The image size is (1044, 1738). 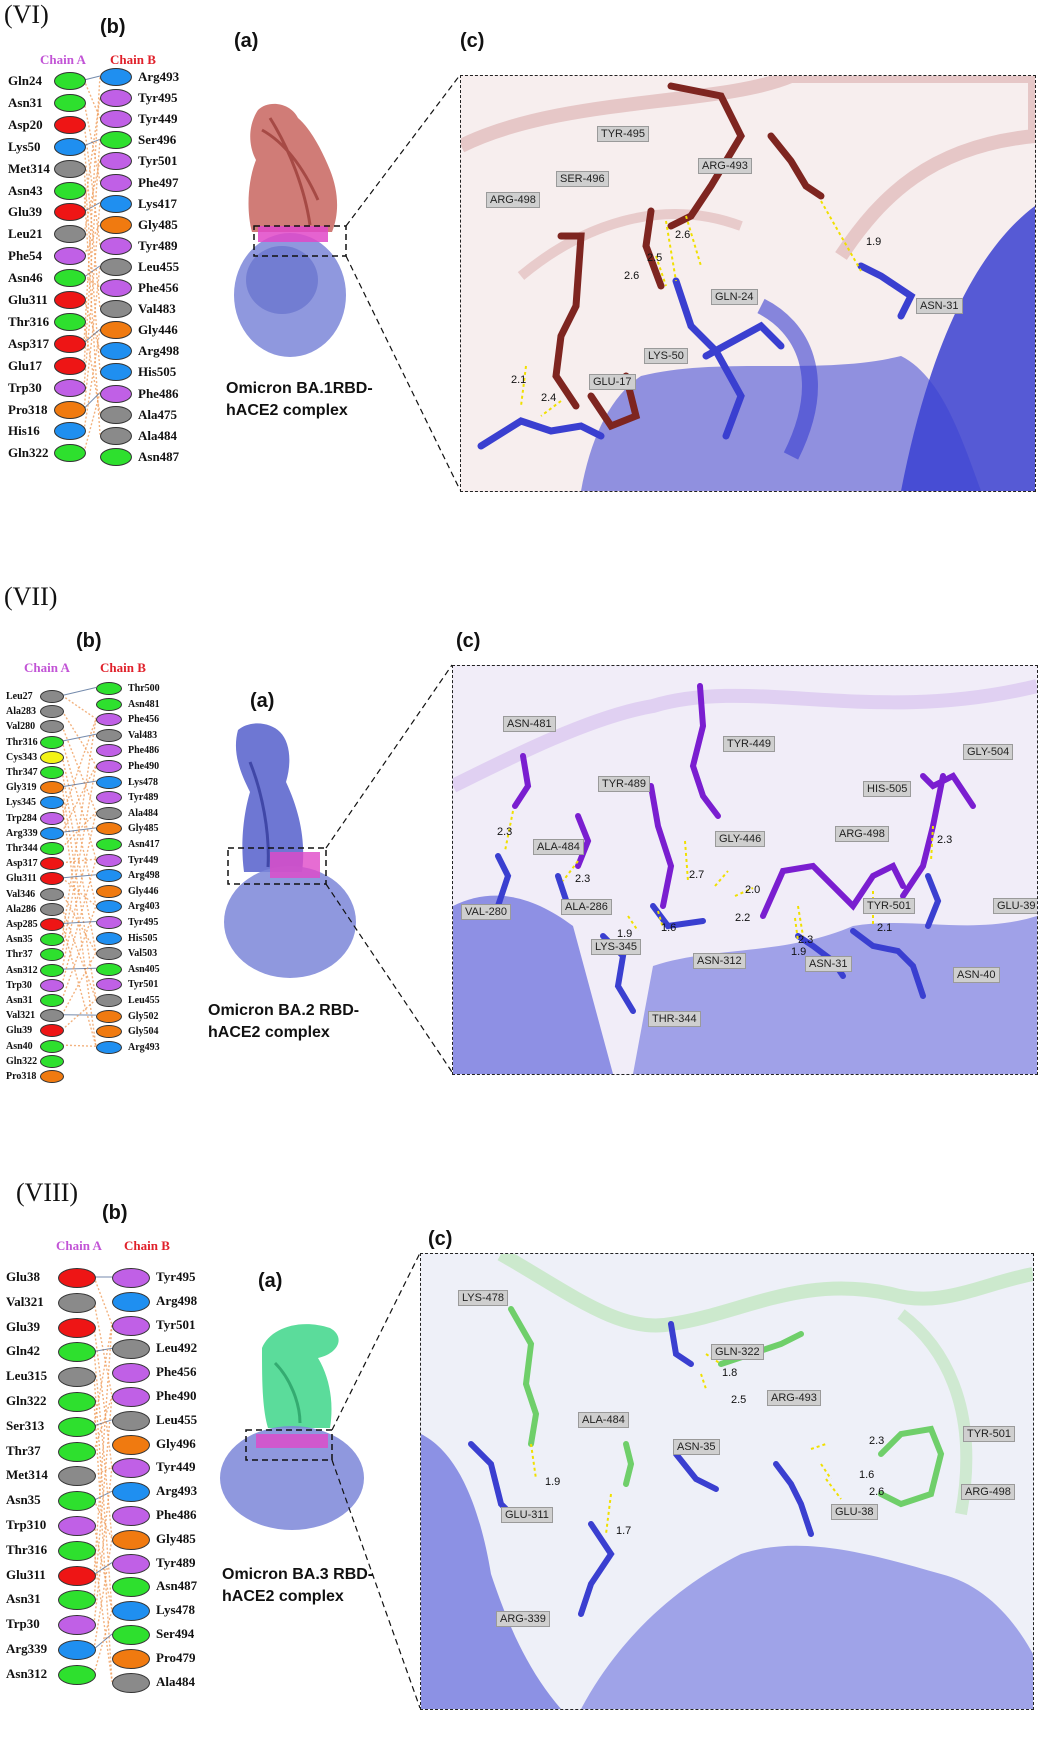 I want to click on chain-b-residue-label: Gly504, so click(x=143, y=1032).